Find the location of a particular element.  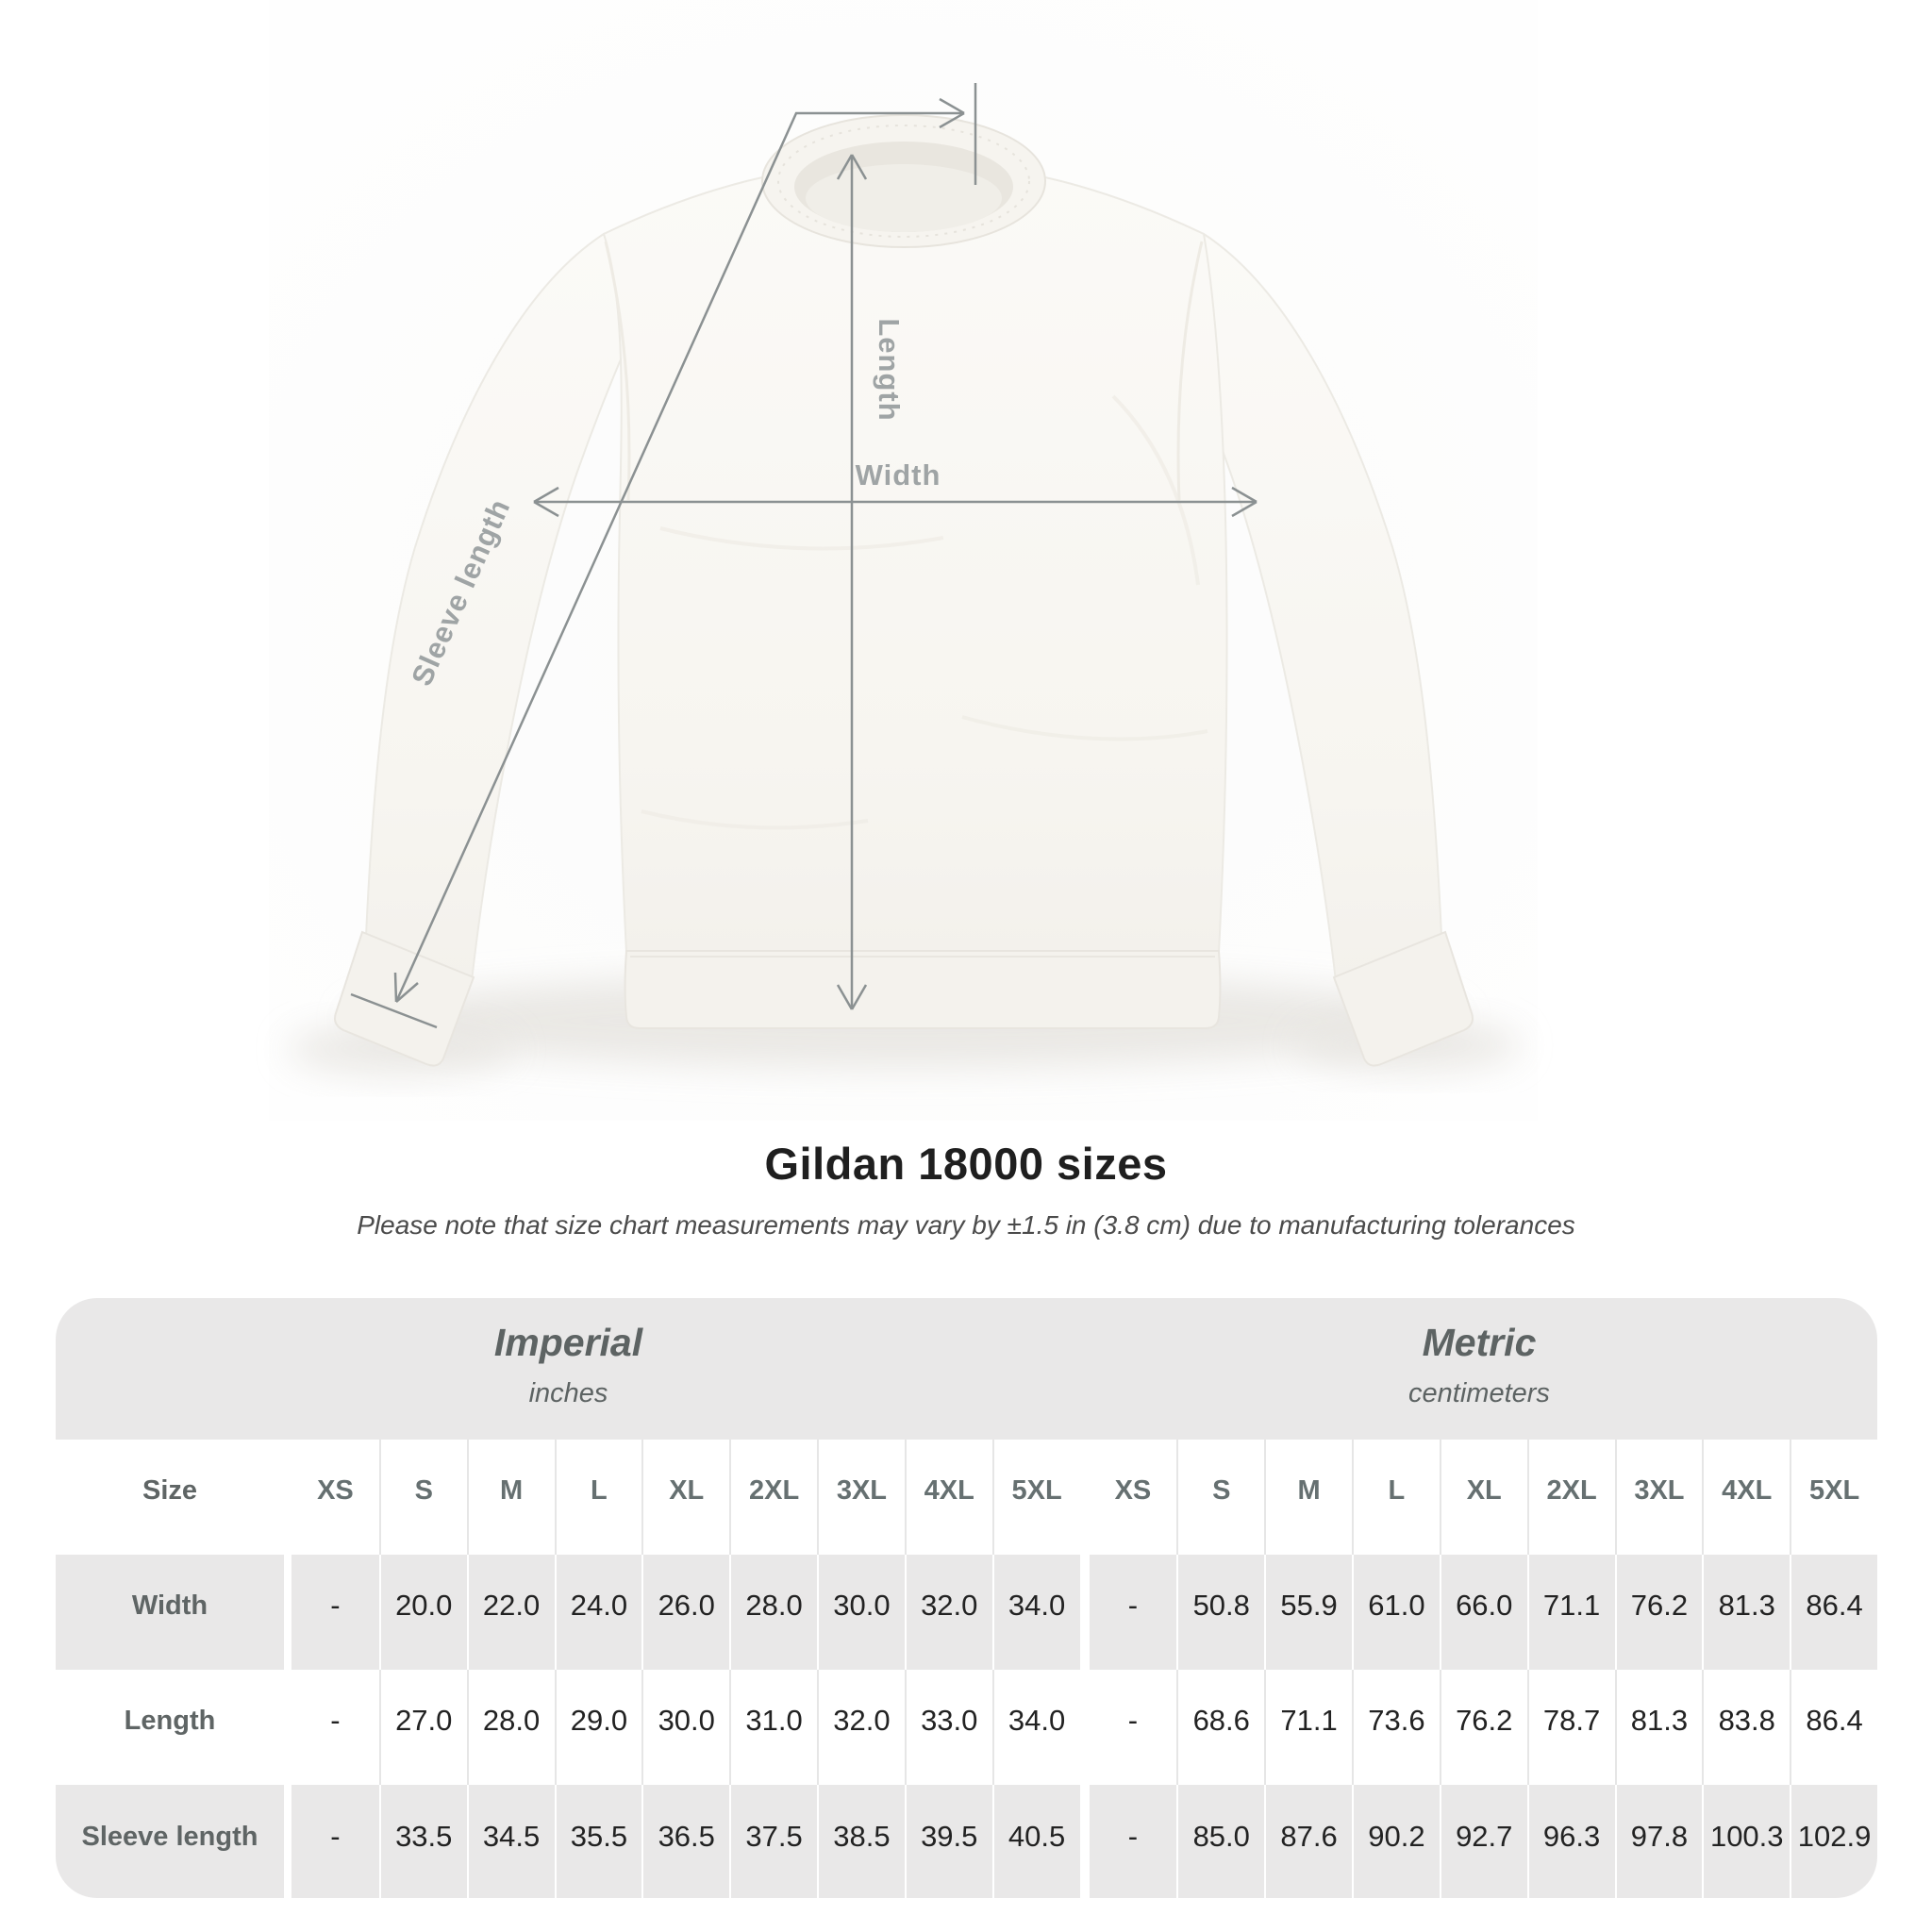

table-cell: 55.9 is located at coordinates (1308, 1613).